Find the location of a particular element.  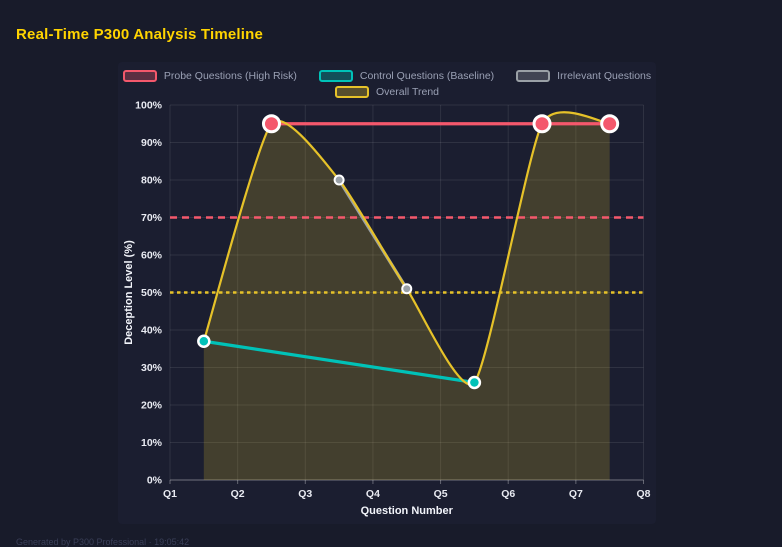

y-axis-tick-label: 90% is located at coordinates (152, 143).